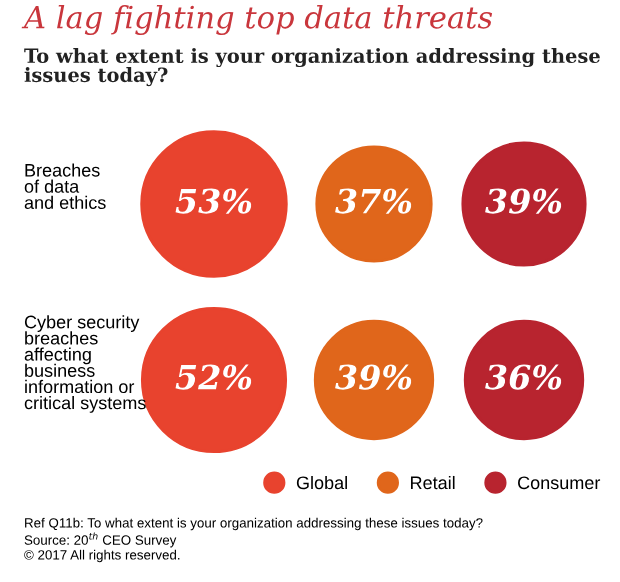 Image resolution: width=620 pixels, height=582 pixels. What do you see at coordinates (559, 483) in the screenshot?
I see `legend-label: Consumer` at bounding box center [559, 483].